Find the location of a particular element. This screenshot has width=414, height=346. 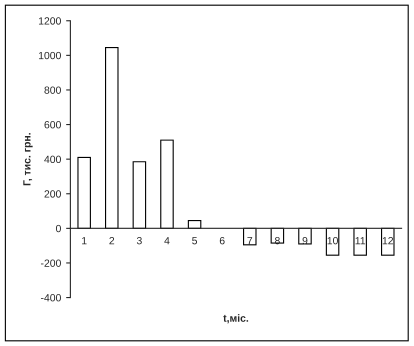

x-tick-label: 1 is located at coordinates (84, 240).